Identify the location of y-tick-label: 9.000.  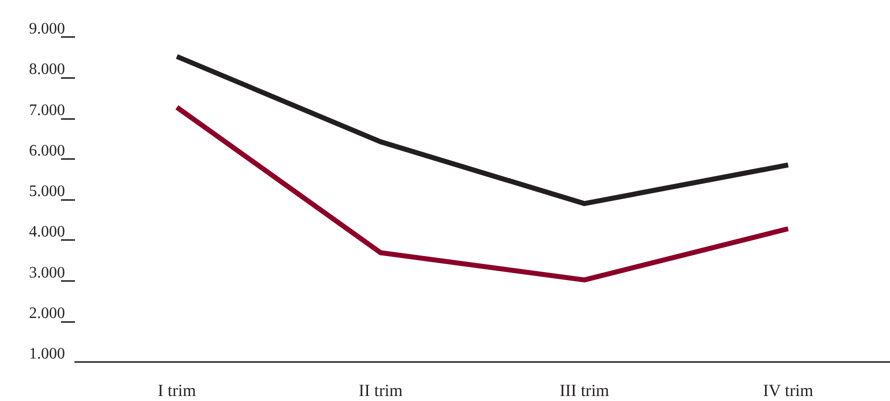
(47, 29).